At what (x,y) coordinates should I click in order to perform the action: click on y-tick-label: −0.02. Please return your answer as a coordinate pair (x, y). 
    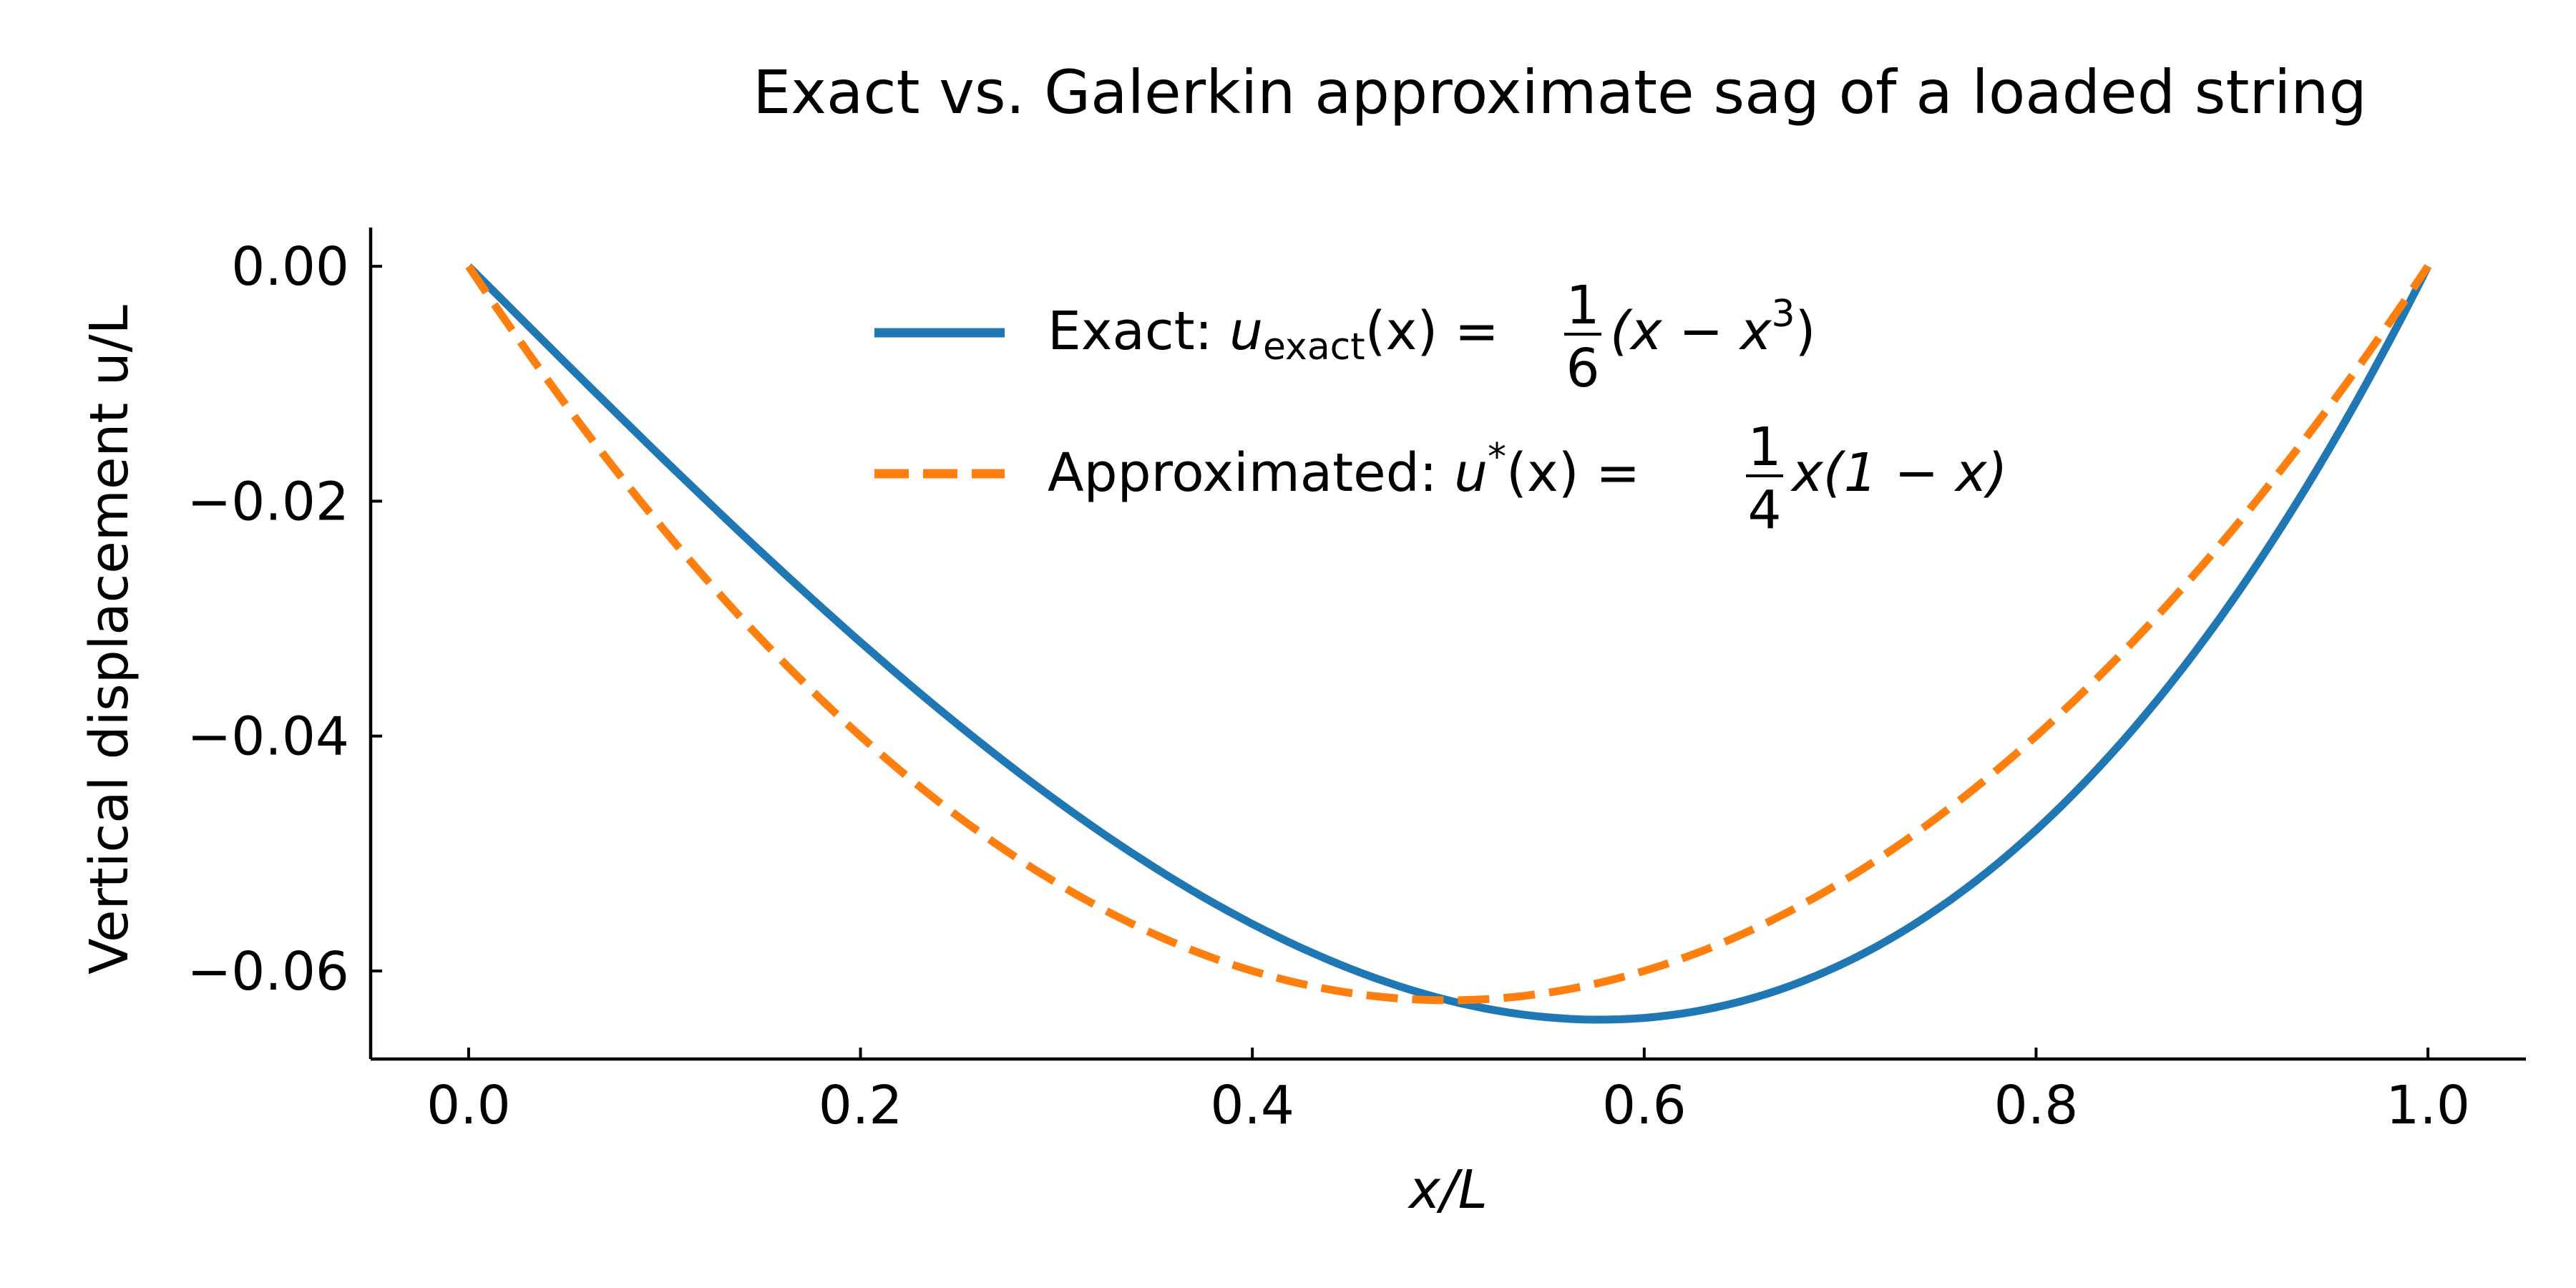
    Looking at the image, I should click on (268, 501).